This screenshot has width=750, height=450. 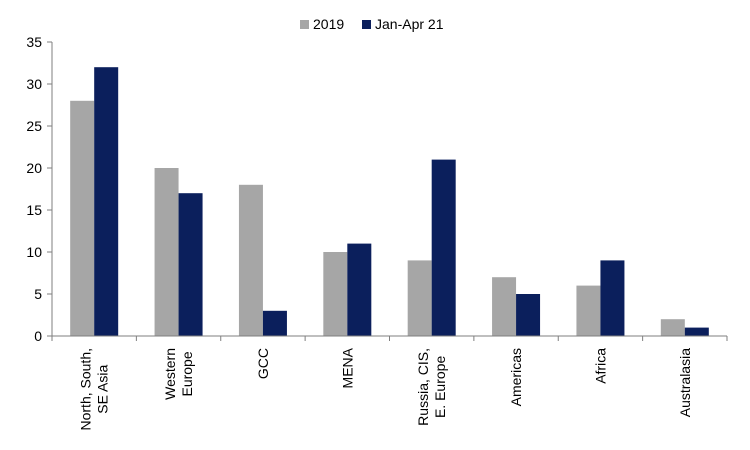 What do you see at coordinates (34, 126) in the screenshot?
I see `y-tick-label: 25` at bounding box center [34, 126].